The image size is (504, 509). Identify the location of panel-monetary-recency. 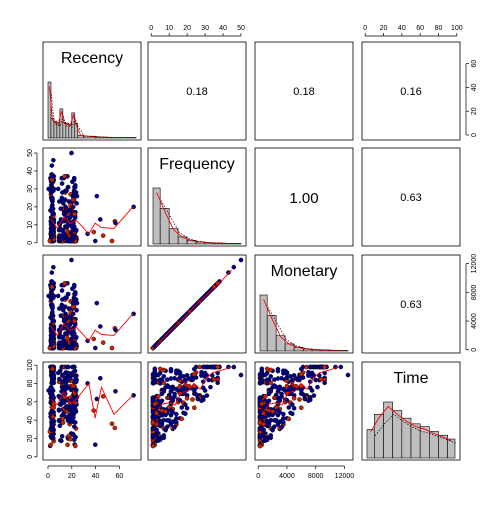
(92, 304).